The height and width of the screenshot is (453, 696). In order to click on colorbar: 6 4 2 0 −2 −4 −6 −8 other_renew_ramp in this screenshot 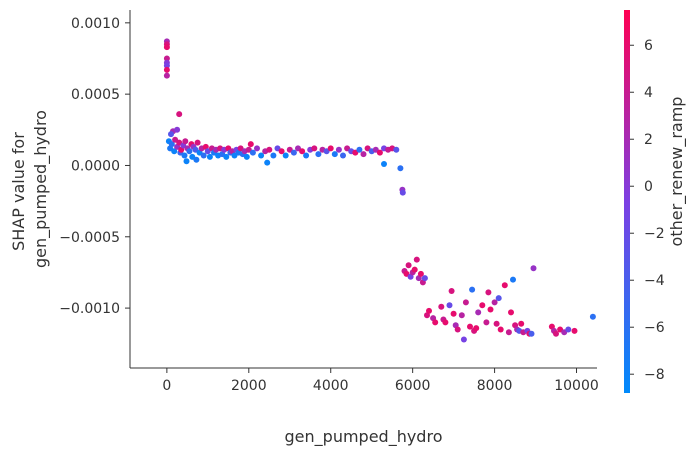, I will do `click(655, 201)`.